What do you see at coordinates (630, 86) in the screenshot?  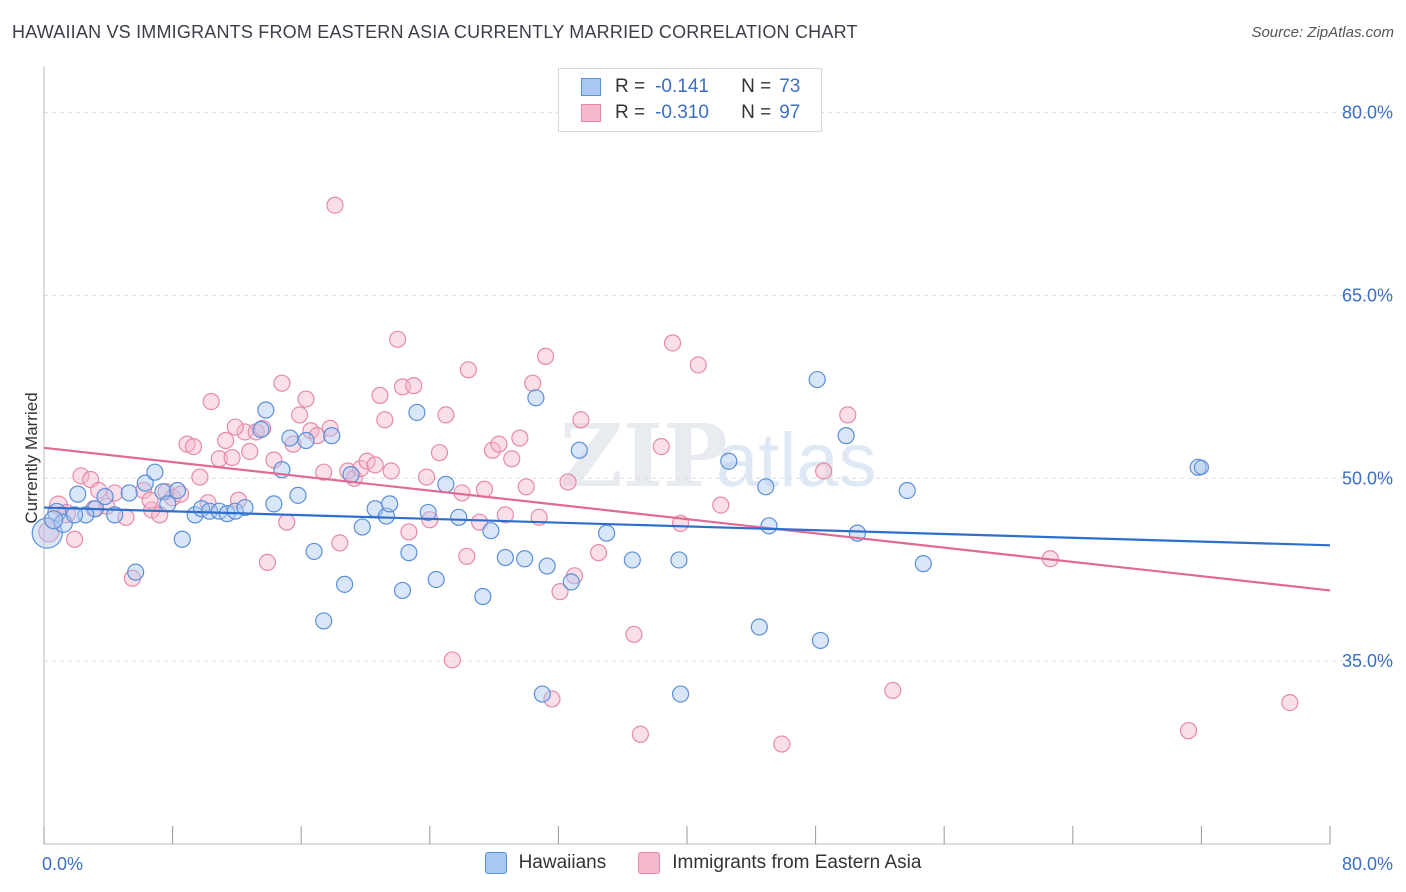 I see `r-label: R =` at bounding box center [630, 86].